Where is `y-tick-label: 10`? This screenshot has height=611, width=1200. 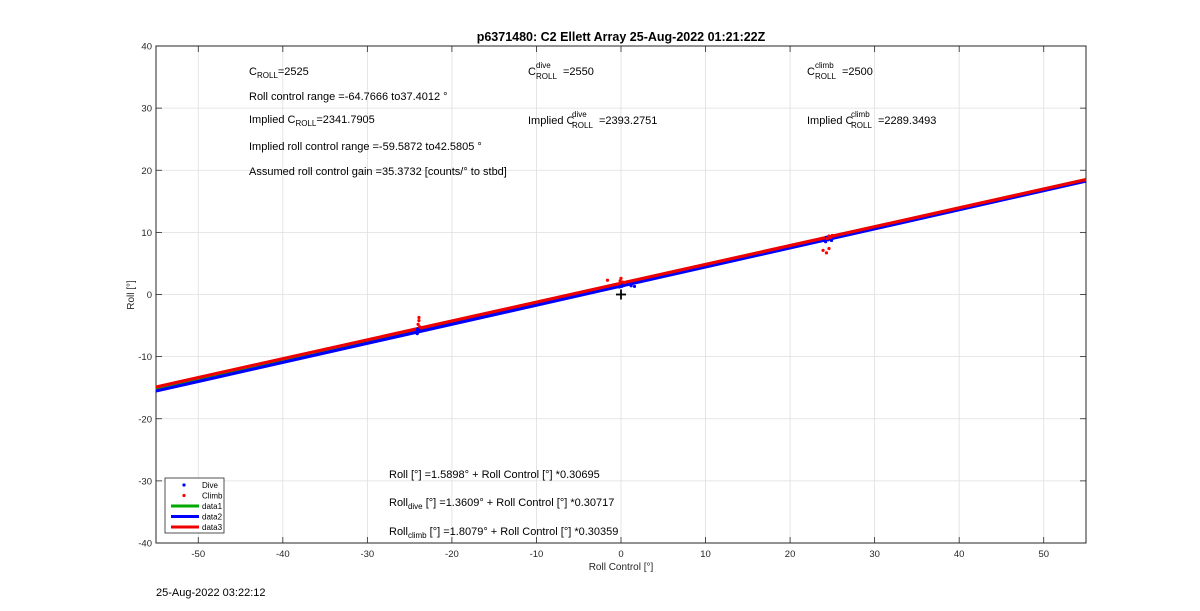 y-tick-label: 10 is located at coordinates (146, 233).